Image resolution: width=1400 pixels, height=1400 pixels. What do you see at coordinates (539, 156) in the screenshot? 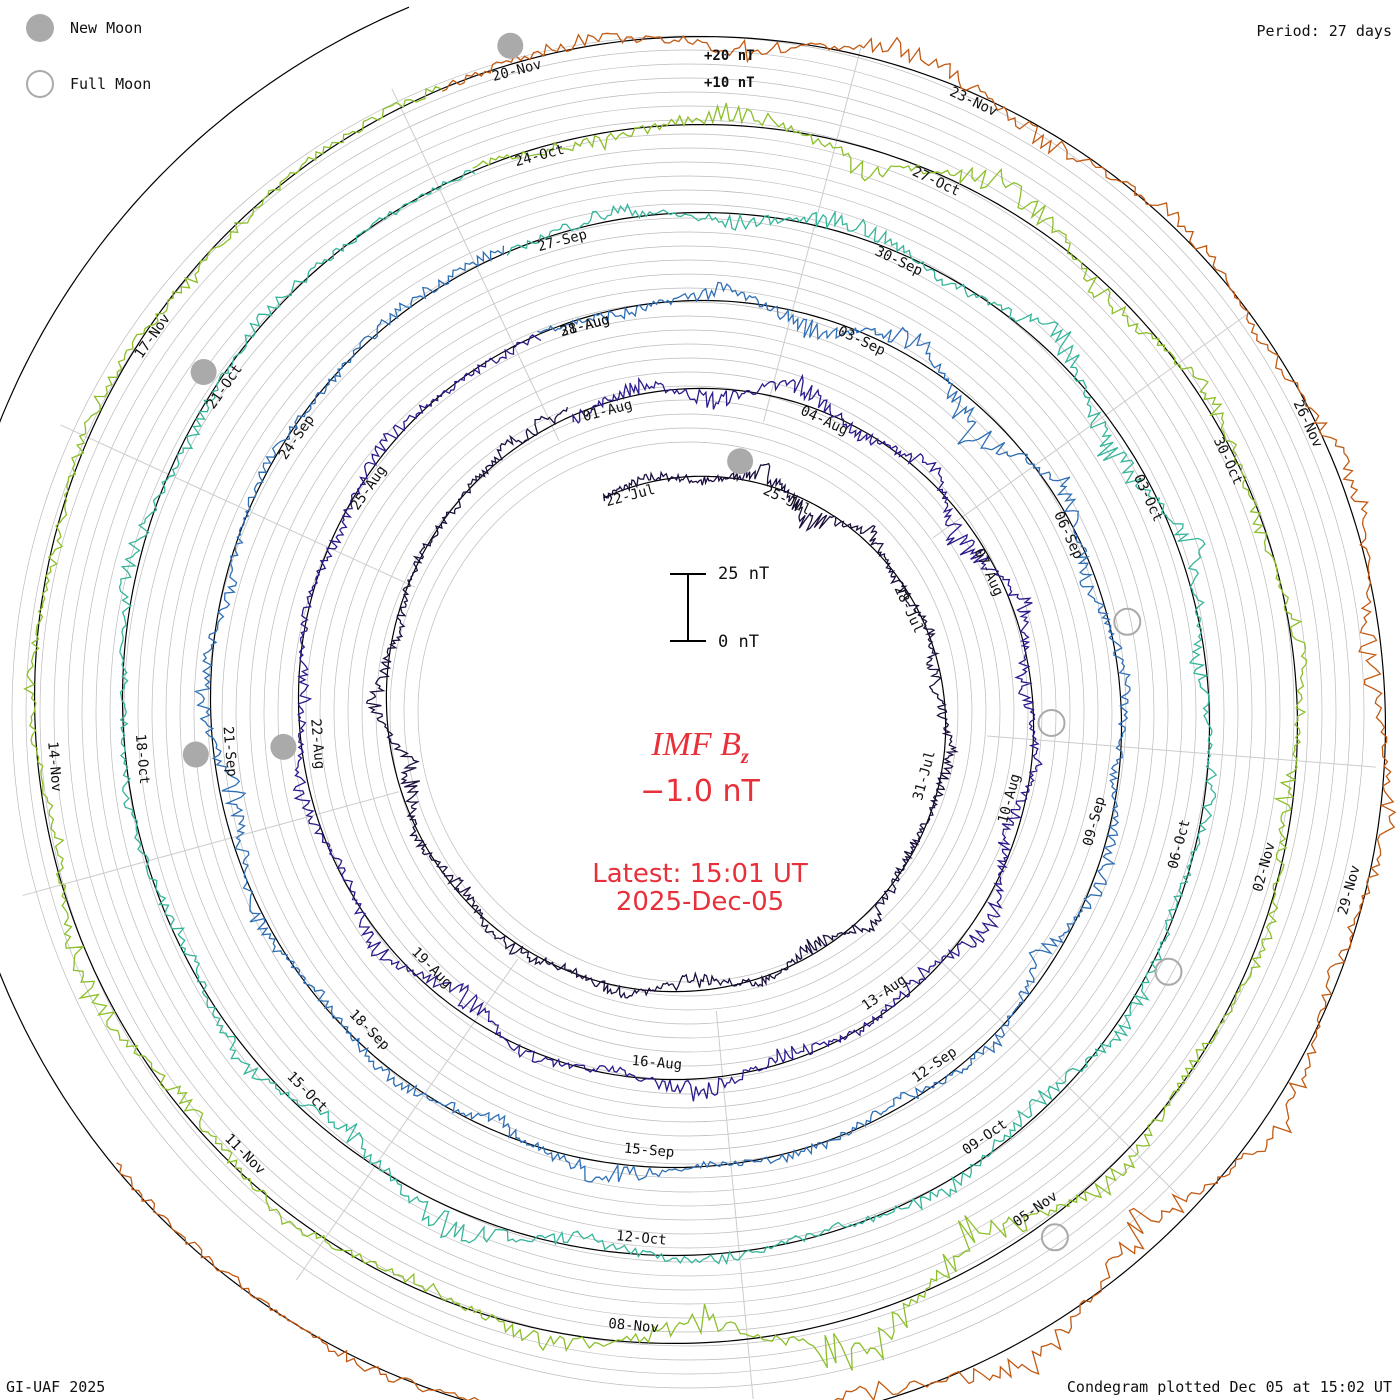
I see `date-tick-label: 24-Oct` at bounding box center [539, 156].